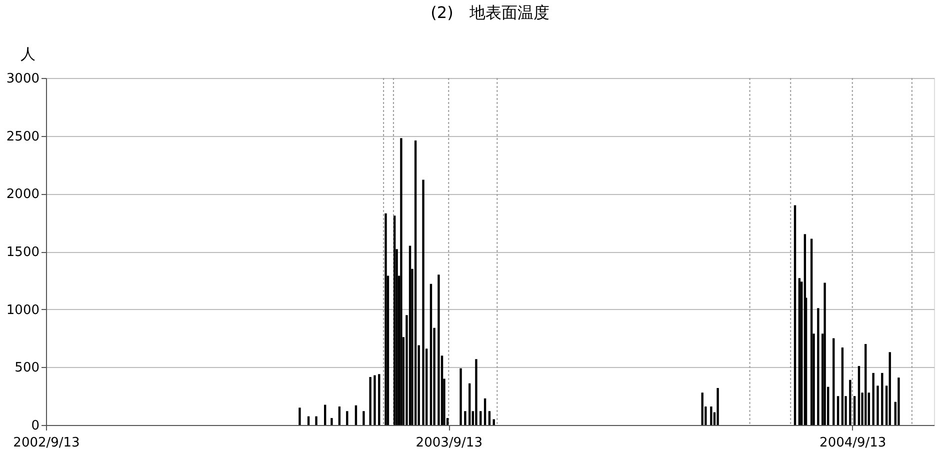 The height and width of the screenshot is (459, 941). I want to click on y-tick-label: 0, so click(35, 426).